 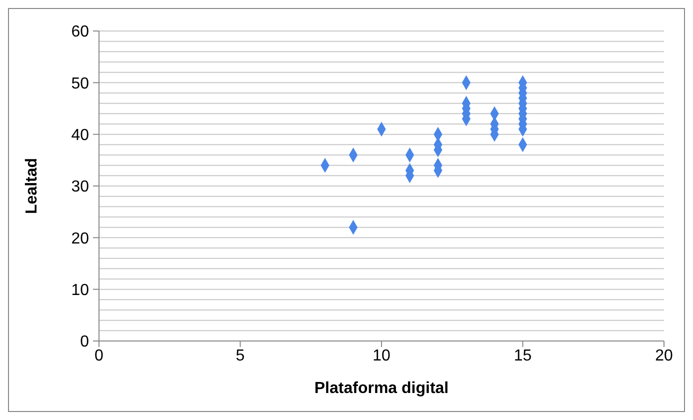 What do you see at coordinates (99, 355) in the screenshot?
I see `x-tick-label: 0` at bounding box center [99, 355].